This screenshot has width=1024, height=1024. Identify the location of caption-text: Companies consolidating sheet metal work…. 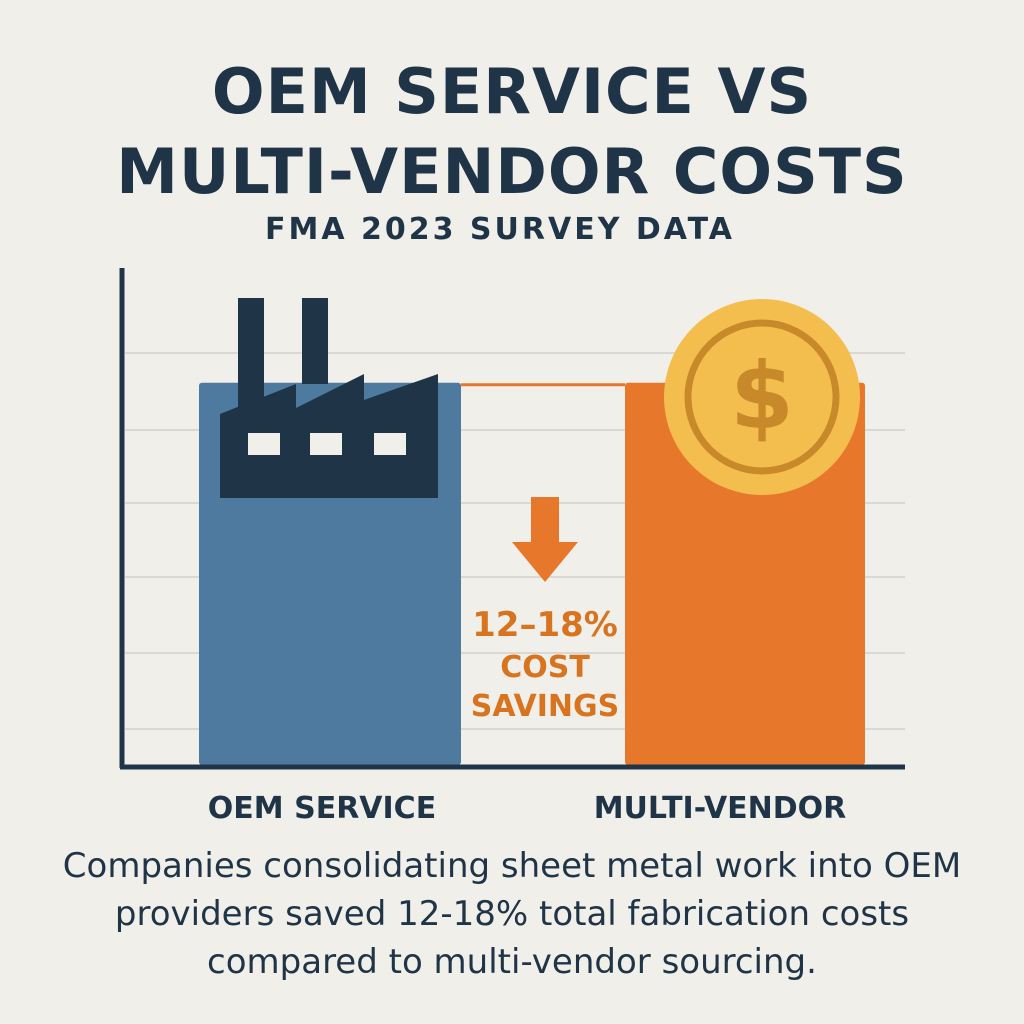
(512, 914).